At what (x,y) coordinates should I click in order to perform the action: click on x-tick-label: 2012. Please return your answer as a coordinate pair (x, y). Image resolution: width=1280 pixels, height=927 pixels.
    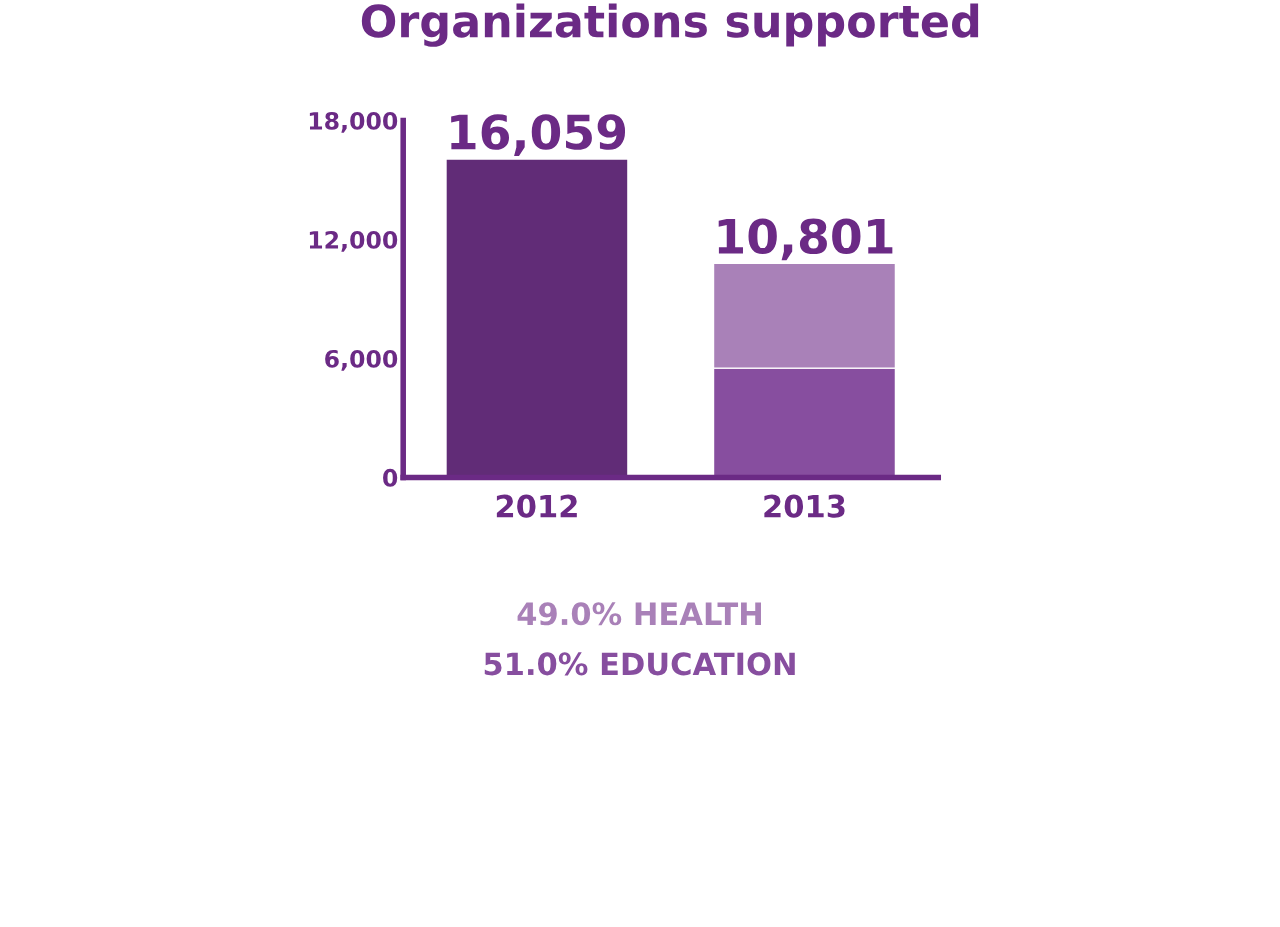
    Looking at the image, I should click on (536, 506).